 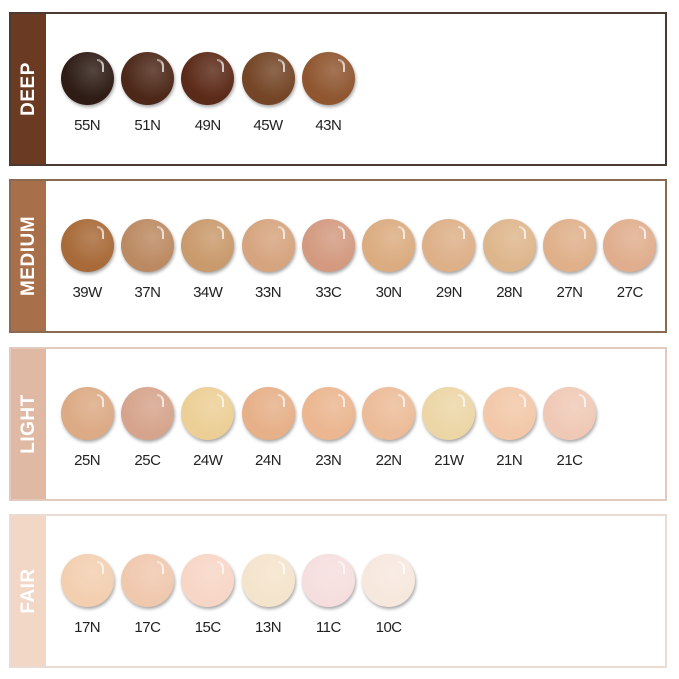 I want to click on shade-code: 25N, so click(x=87, y=460).